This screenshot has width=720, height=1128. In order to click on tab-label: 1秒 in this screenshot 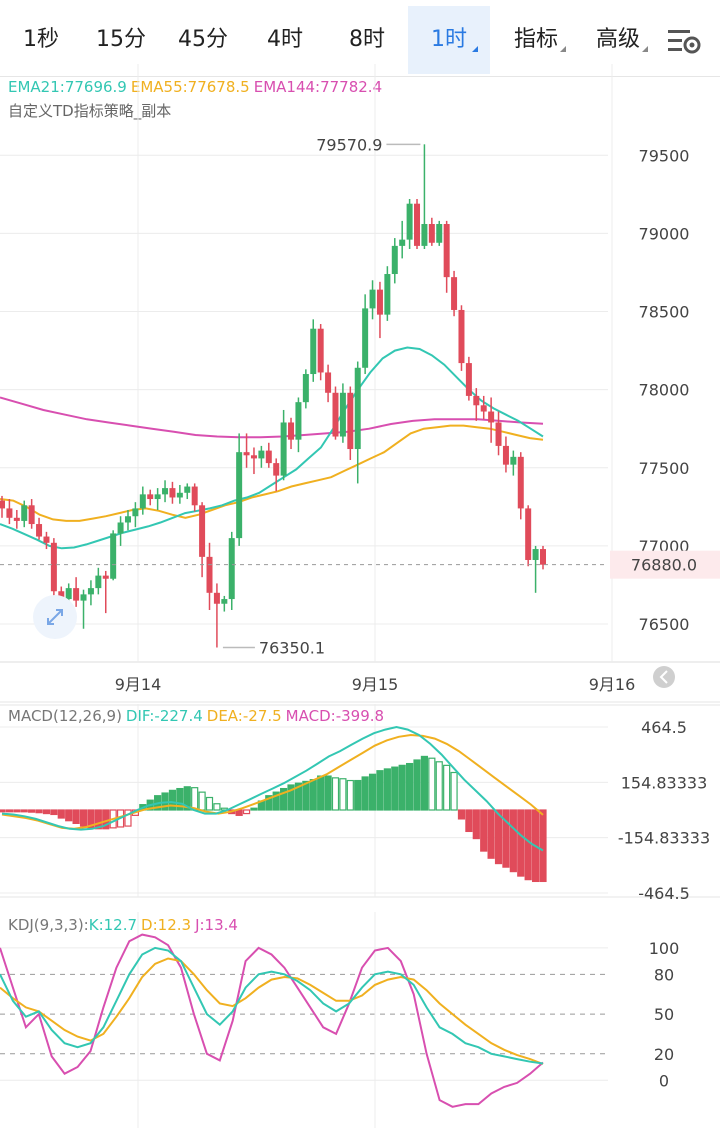, I will do `click(41, 39)`.